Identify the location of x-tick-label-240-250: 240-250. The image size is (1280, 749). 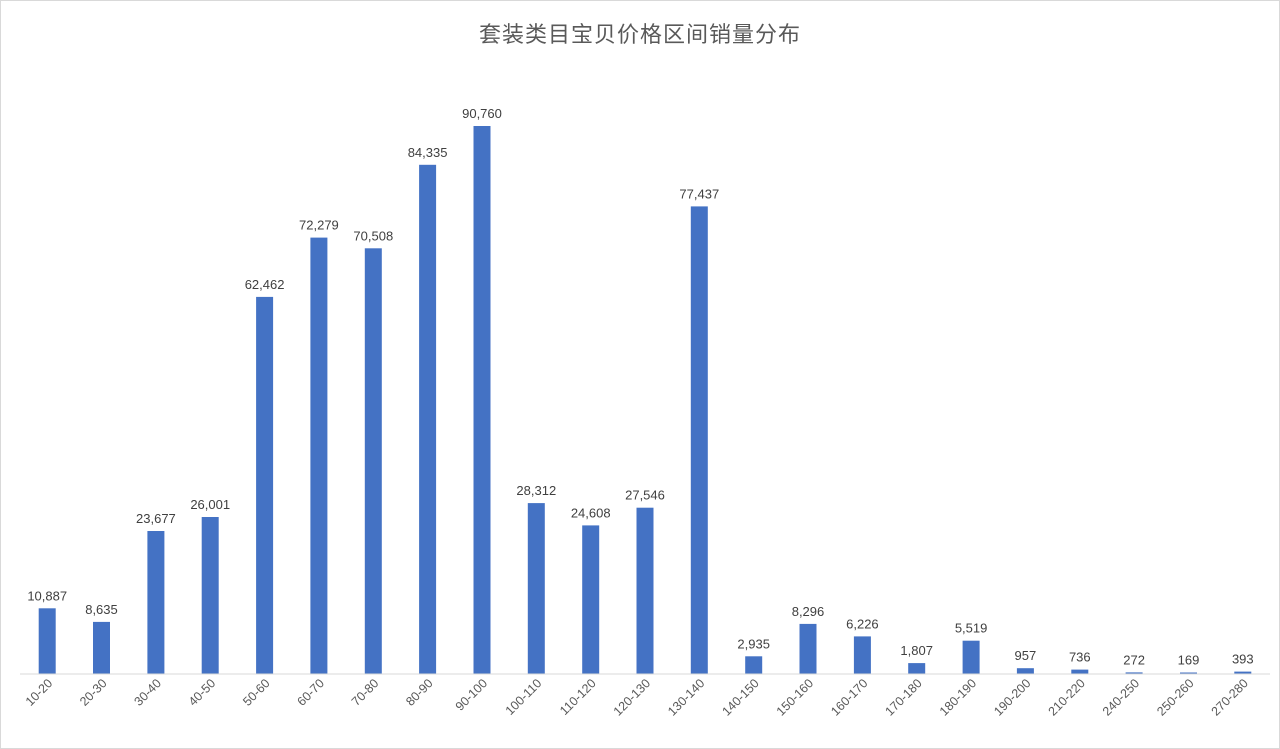
(1121, 697).